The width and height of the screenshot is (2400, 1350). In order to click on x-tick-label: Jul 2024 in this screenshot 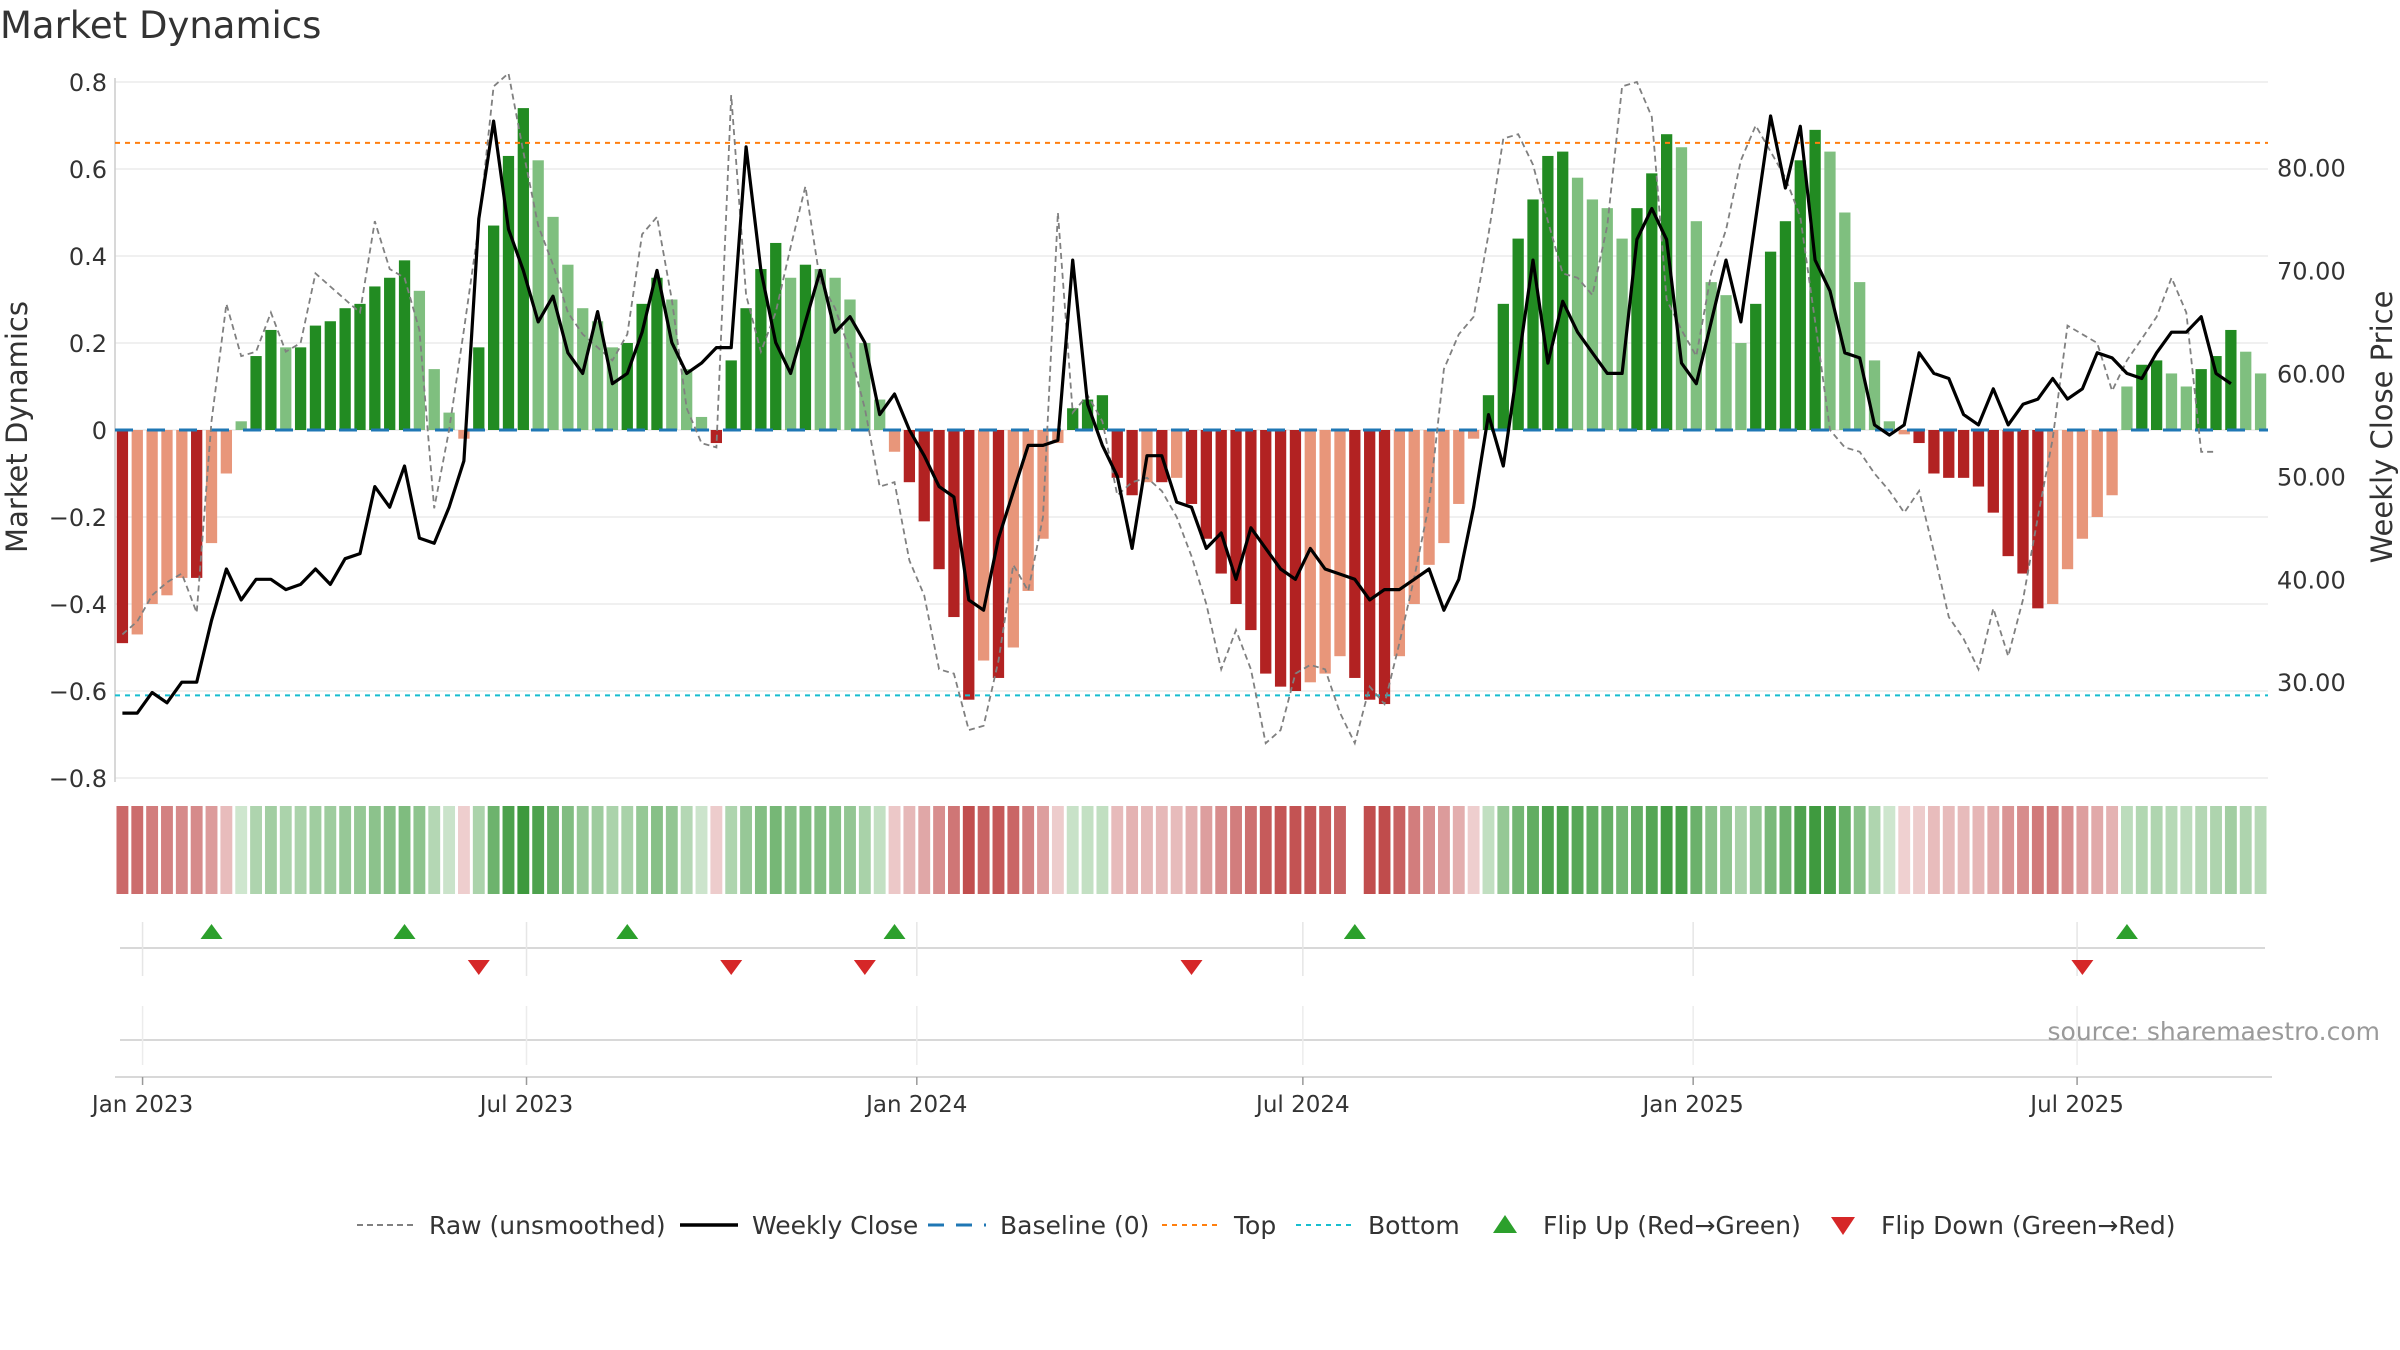, I will do `click(1302, 1105)`.